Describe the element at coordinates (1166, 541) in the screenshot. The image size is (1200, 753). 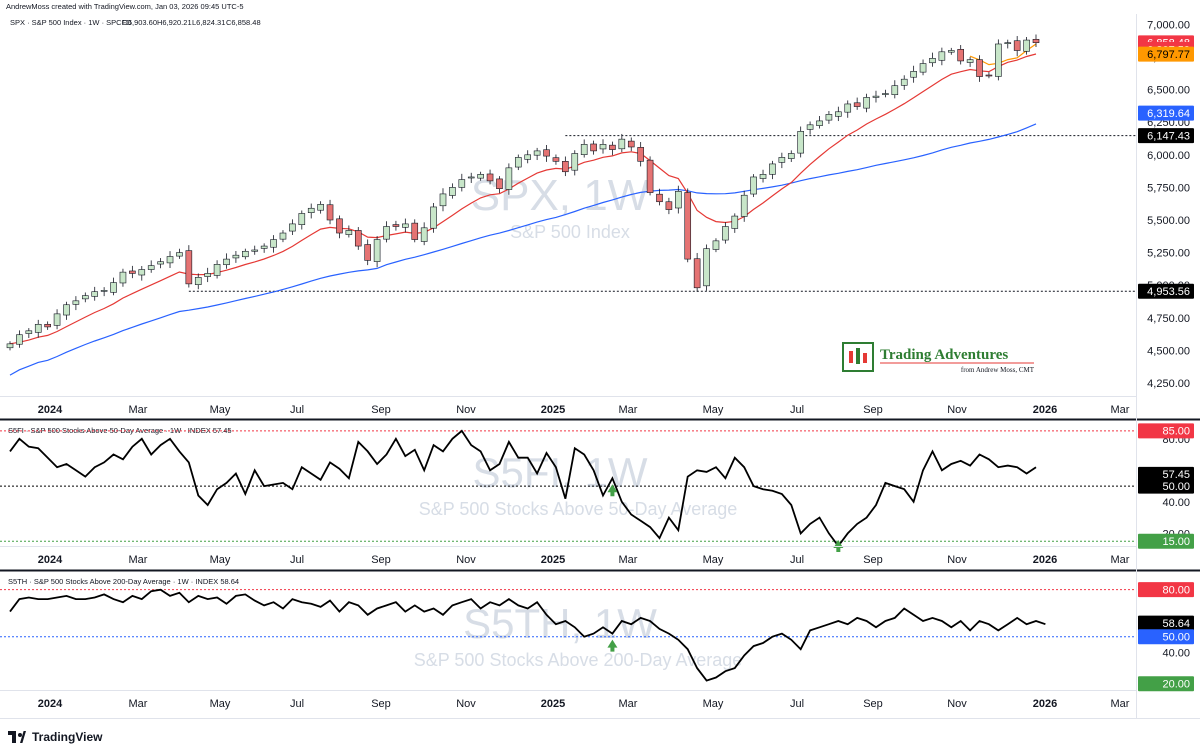
I see `value-badge: 15.00` at that location.